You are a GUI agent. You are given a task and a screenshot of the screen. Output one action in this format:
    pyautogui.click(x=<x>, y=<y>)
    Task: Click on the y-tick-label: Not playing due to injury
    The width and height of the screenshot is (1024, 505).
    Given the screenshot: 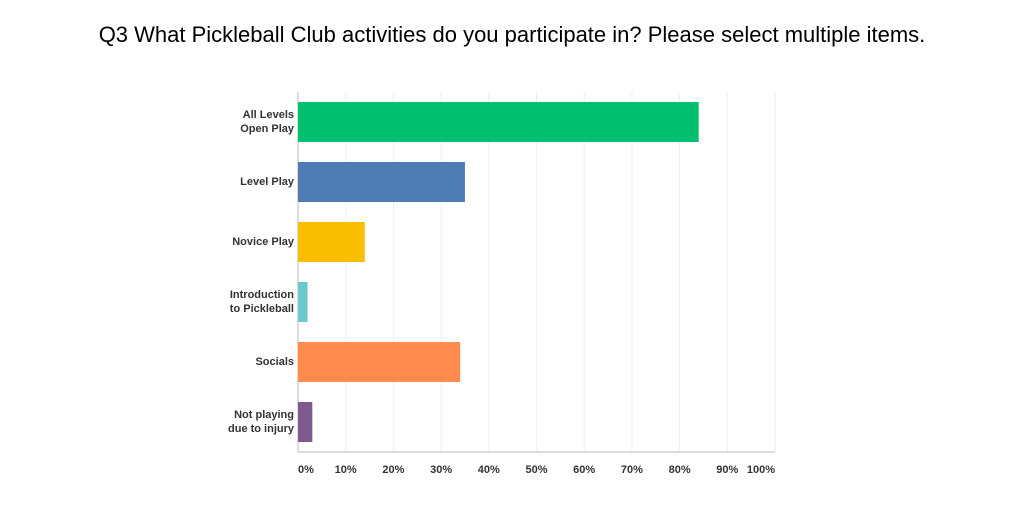 What is the action you would take?
    pyautogui.click(x=261, y=422)
    